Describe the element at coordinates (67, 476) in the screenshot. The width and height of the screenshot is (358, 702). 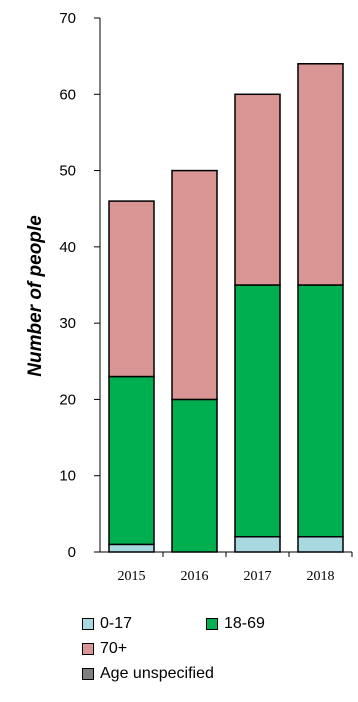
I see `y-tick-label: 10` at that location.